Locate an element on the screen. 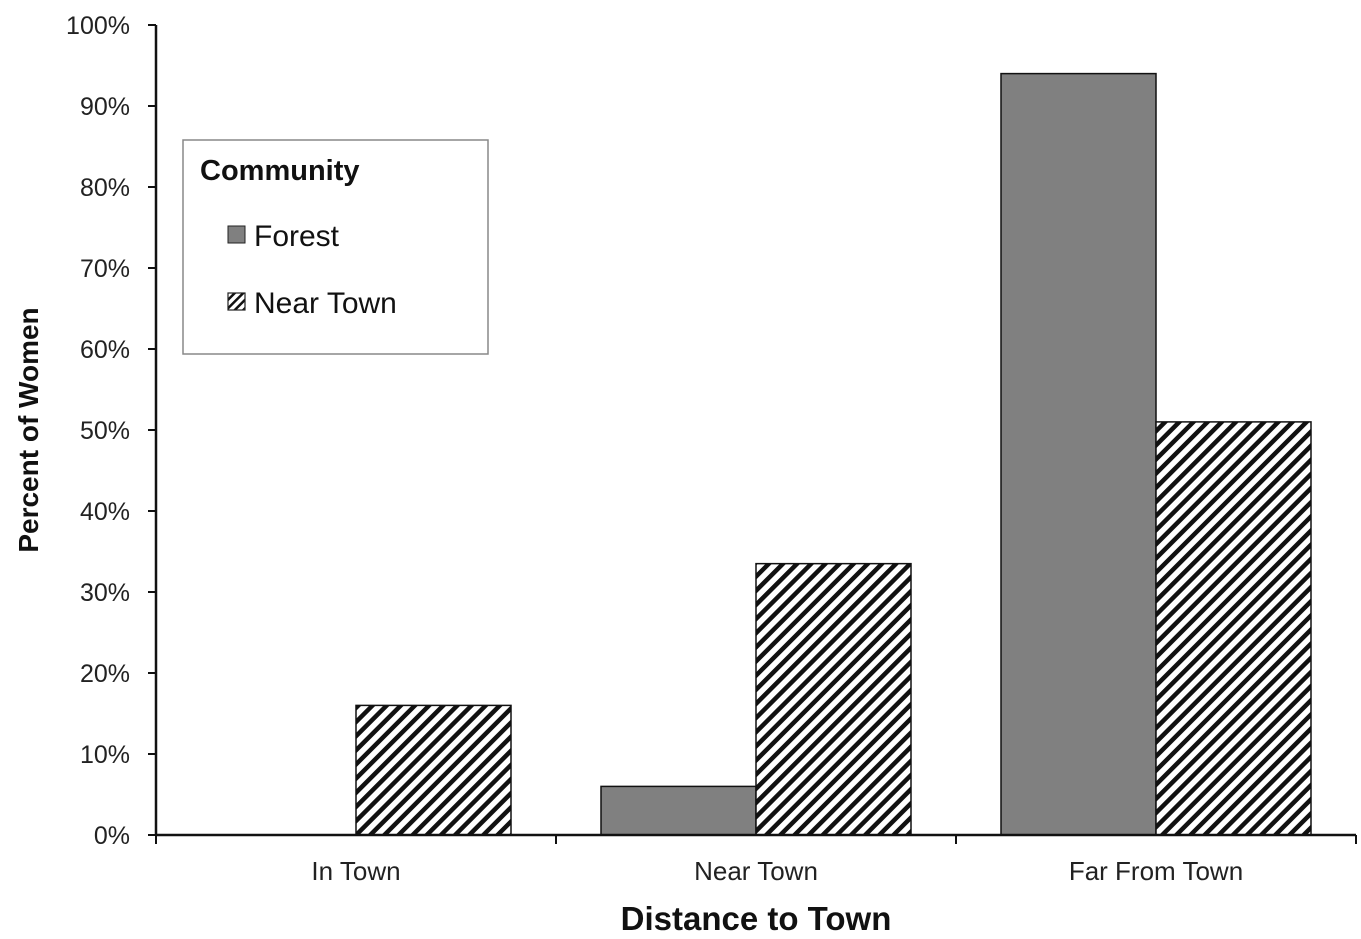 This screenshot has height=939, width=1361. legend-label-near-town: Near Town is located at coordinates (325, 303).